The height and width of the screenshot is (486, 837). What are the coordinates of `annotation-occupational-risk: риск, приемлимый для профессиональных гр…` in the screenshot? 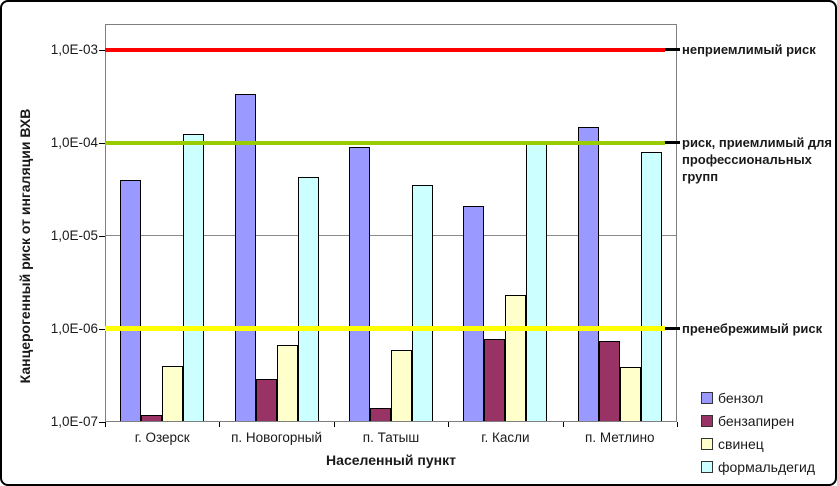 It's located at (757, 159).